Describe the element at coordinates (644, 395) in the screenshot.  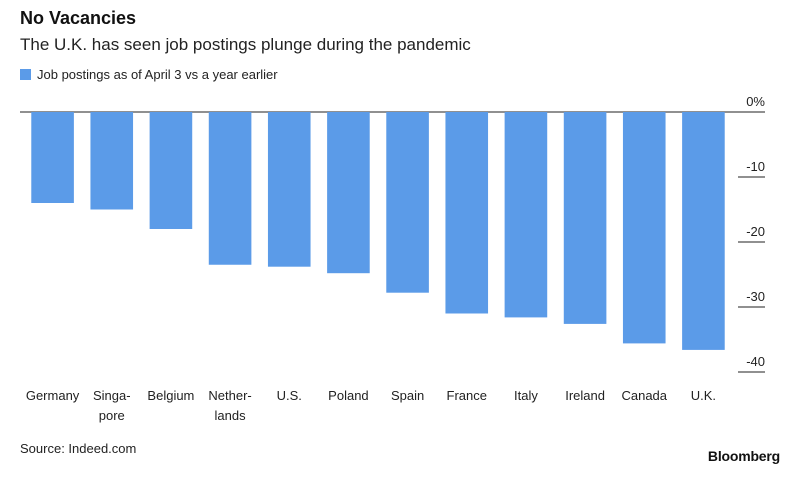
I see `x-tick-label: Canada` at that location.